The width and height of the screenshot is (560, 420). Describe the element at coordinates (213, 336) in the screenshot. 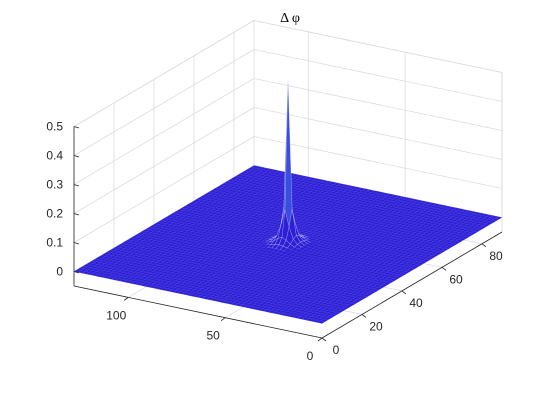

I see `y-tick-label: 50` at that location.